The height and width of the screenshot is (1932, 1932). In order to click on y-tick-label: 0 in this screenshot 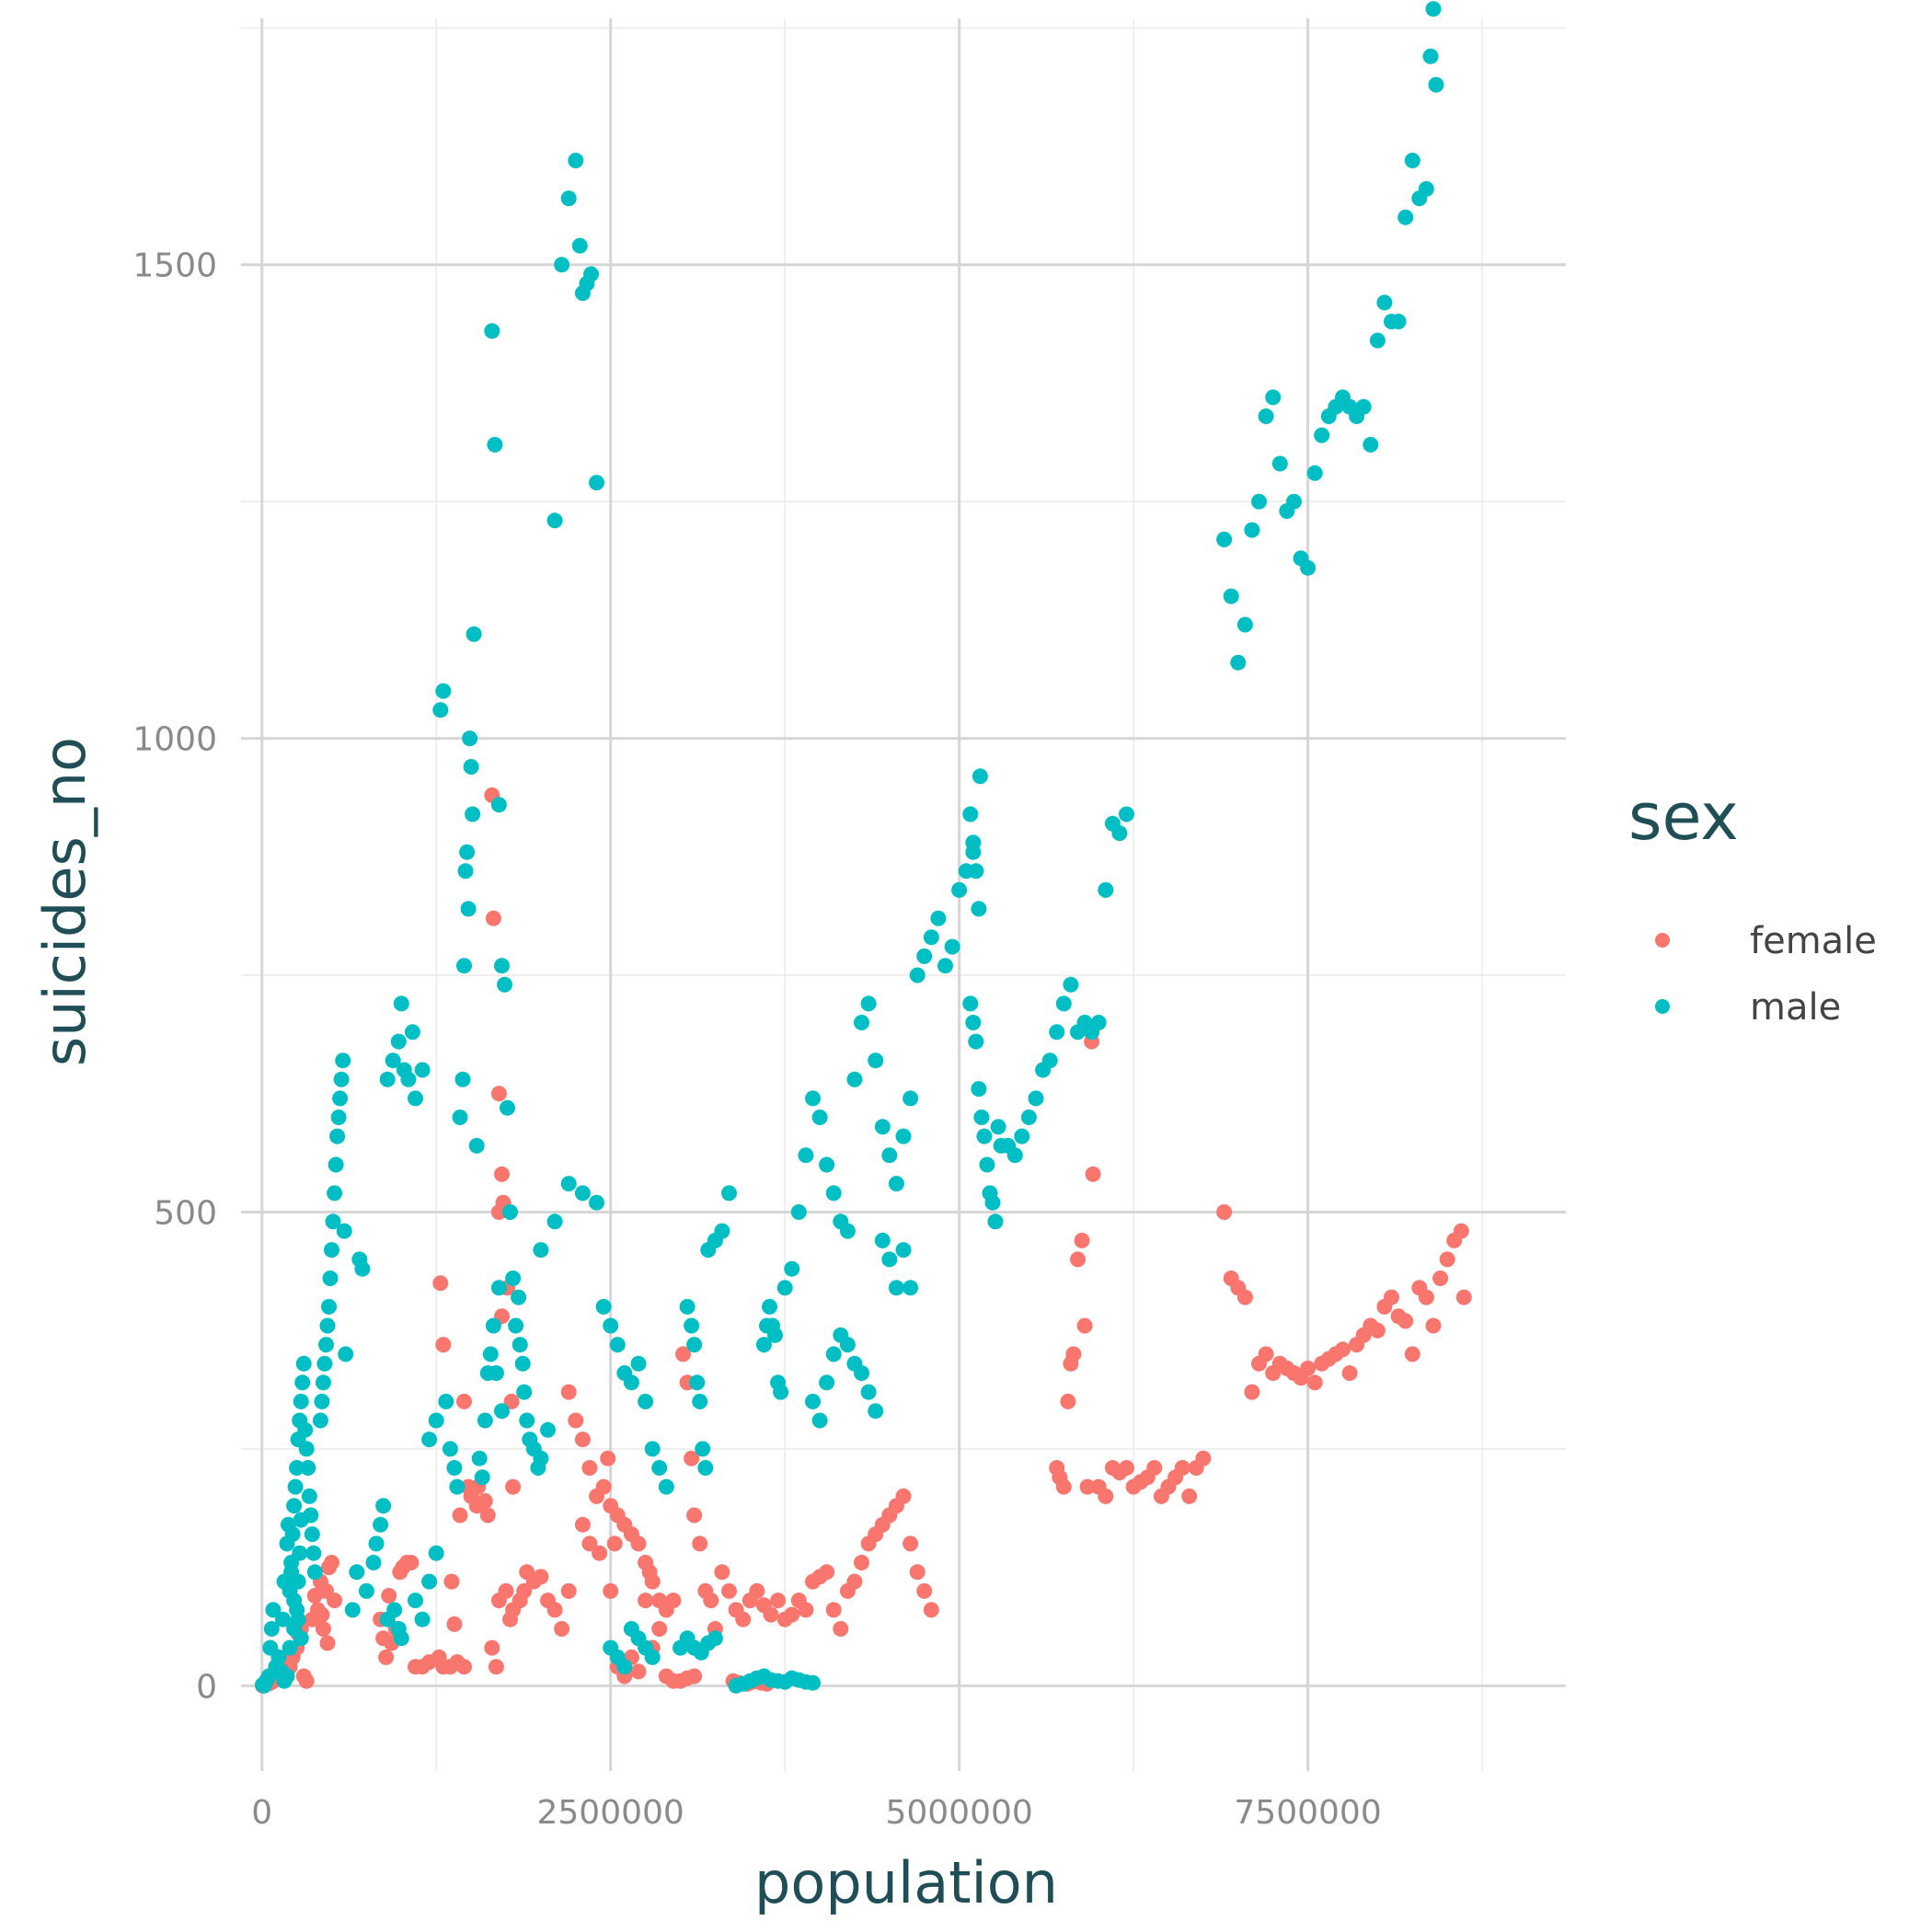, I will do `click(206, 1687)`.